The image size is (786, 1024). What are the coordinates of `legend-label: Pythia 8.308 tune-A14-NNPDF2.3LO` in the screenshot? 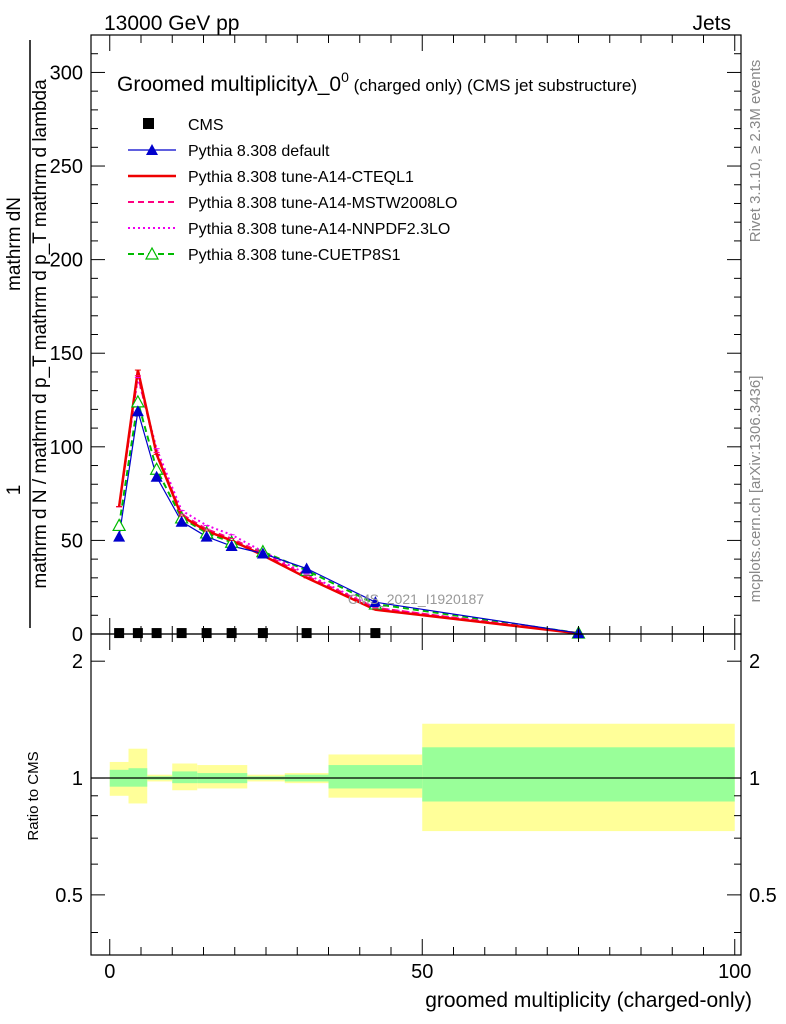 It's located at (319, 229).